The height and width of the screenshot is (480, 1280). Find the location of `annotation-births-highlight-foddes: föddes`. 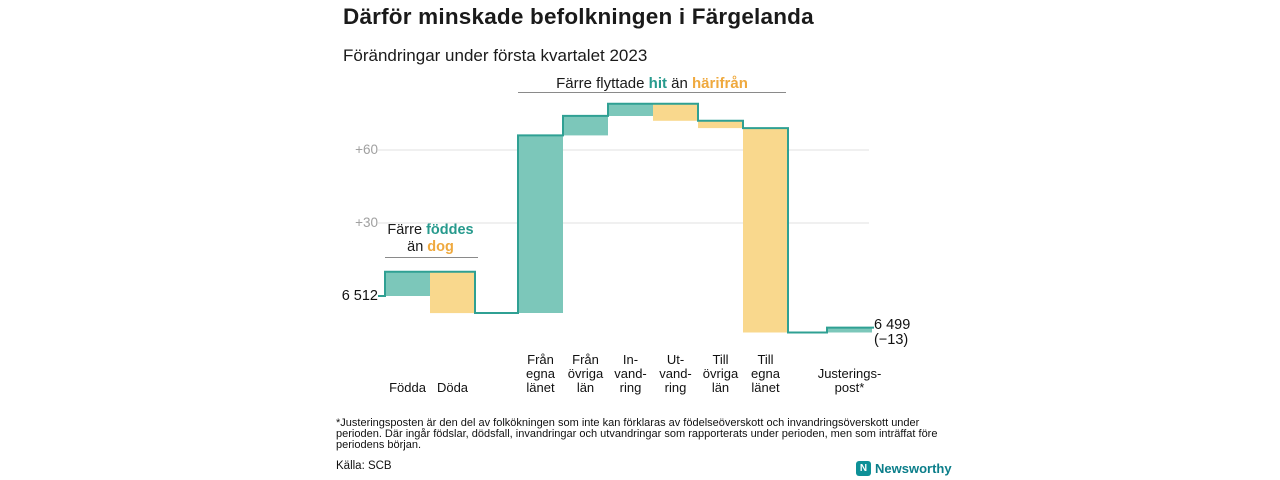

annotation-births-highlight-foddes: föddes is located at coordinates (450, 230).